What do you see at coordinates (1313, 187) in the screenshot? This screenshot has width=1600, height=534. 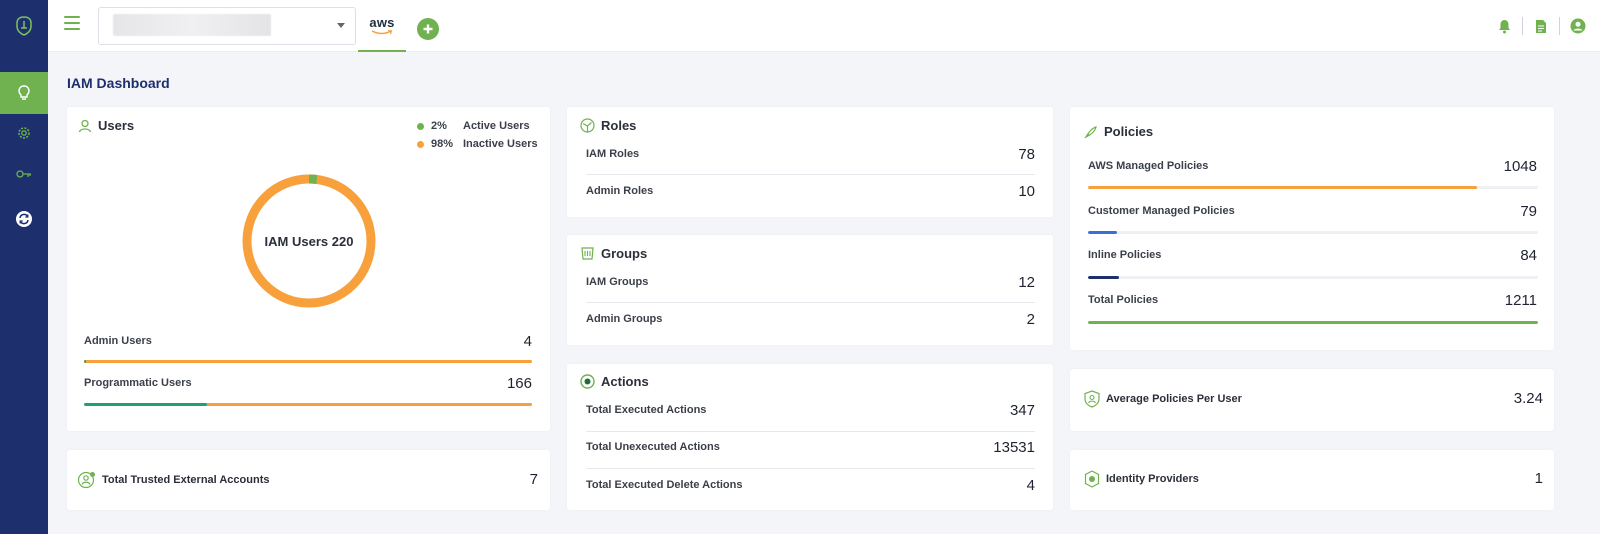 I see `aws-managed-policies-bar` at bounding box center [1313, 187].